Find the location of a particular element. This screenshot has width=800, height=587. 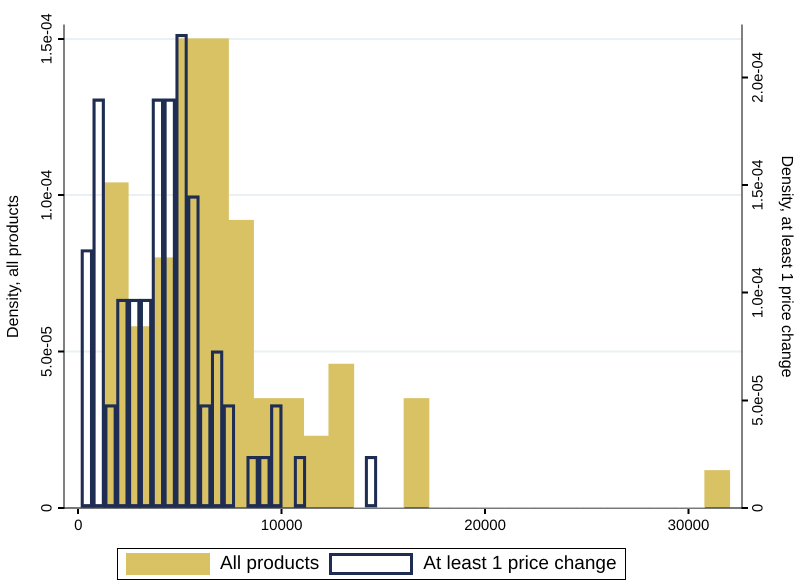

x-tick-label: 30000 is located at coordinates (689, 525).